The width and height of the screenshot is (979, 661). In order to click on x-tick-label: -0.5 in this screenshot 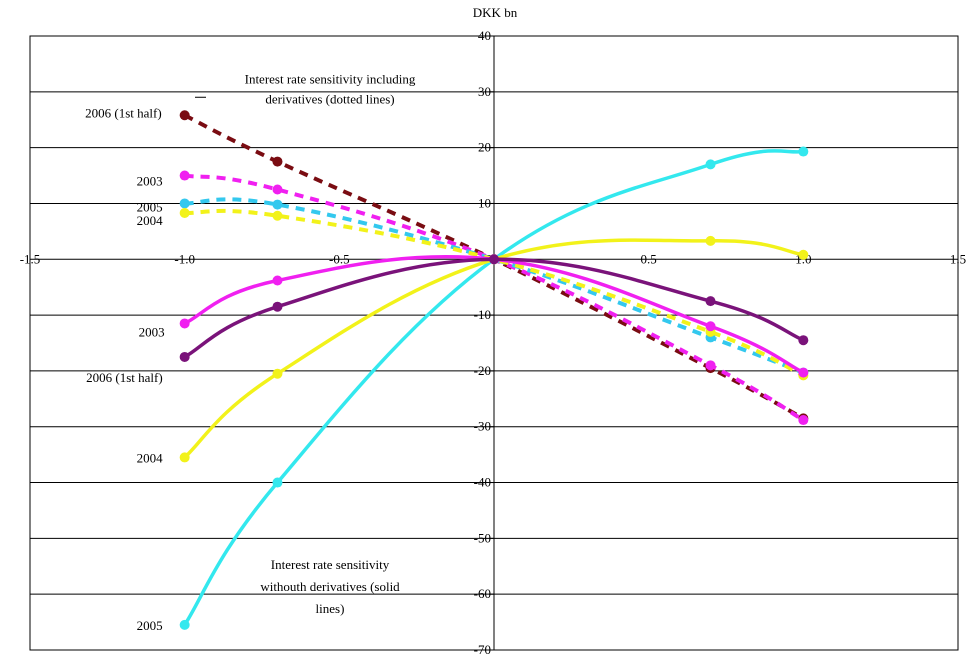, I will do `click(339, 258)`.